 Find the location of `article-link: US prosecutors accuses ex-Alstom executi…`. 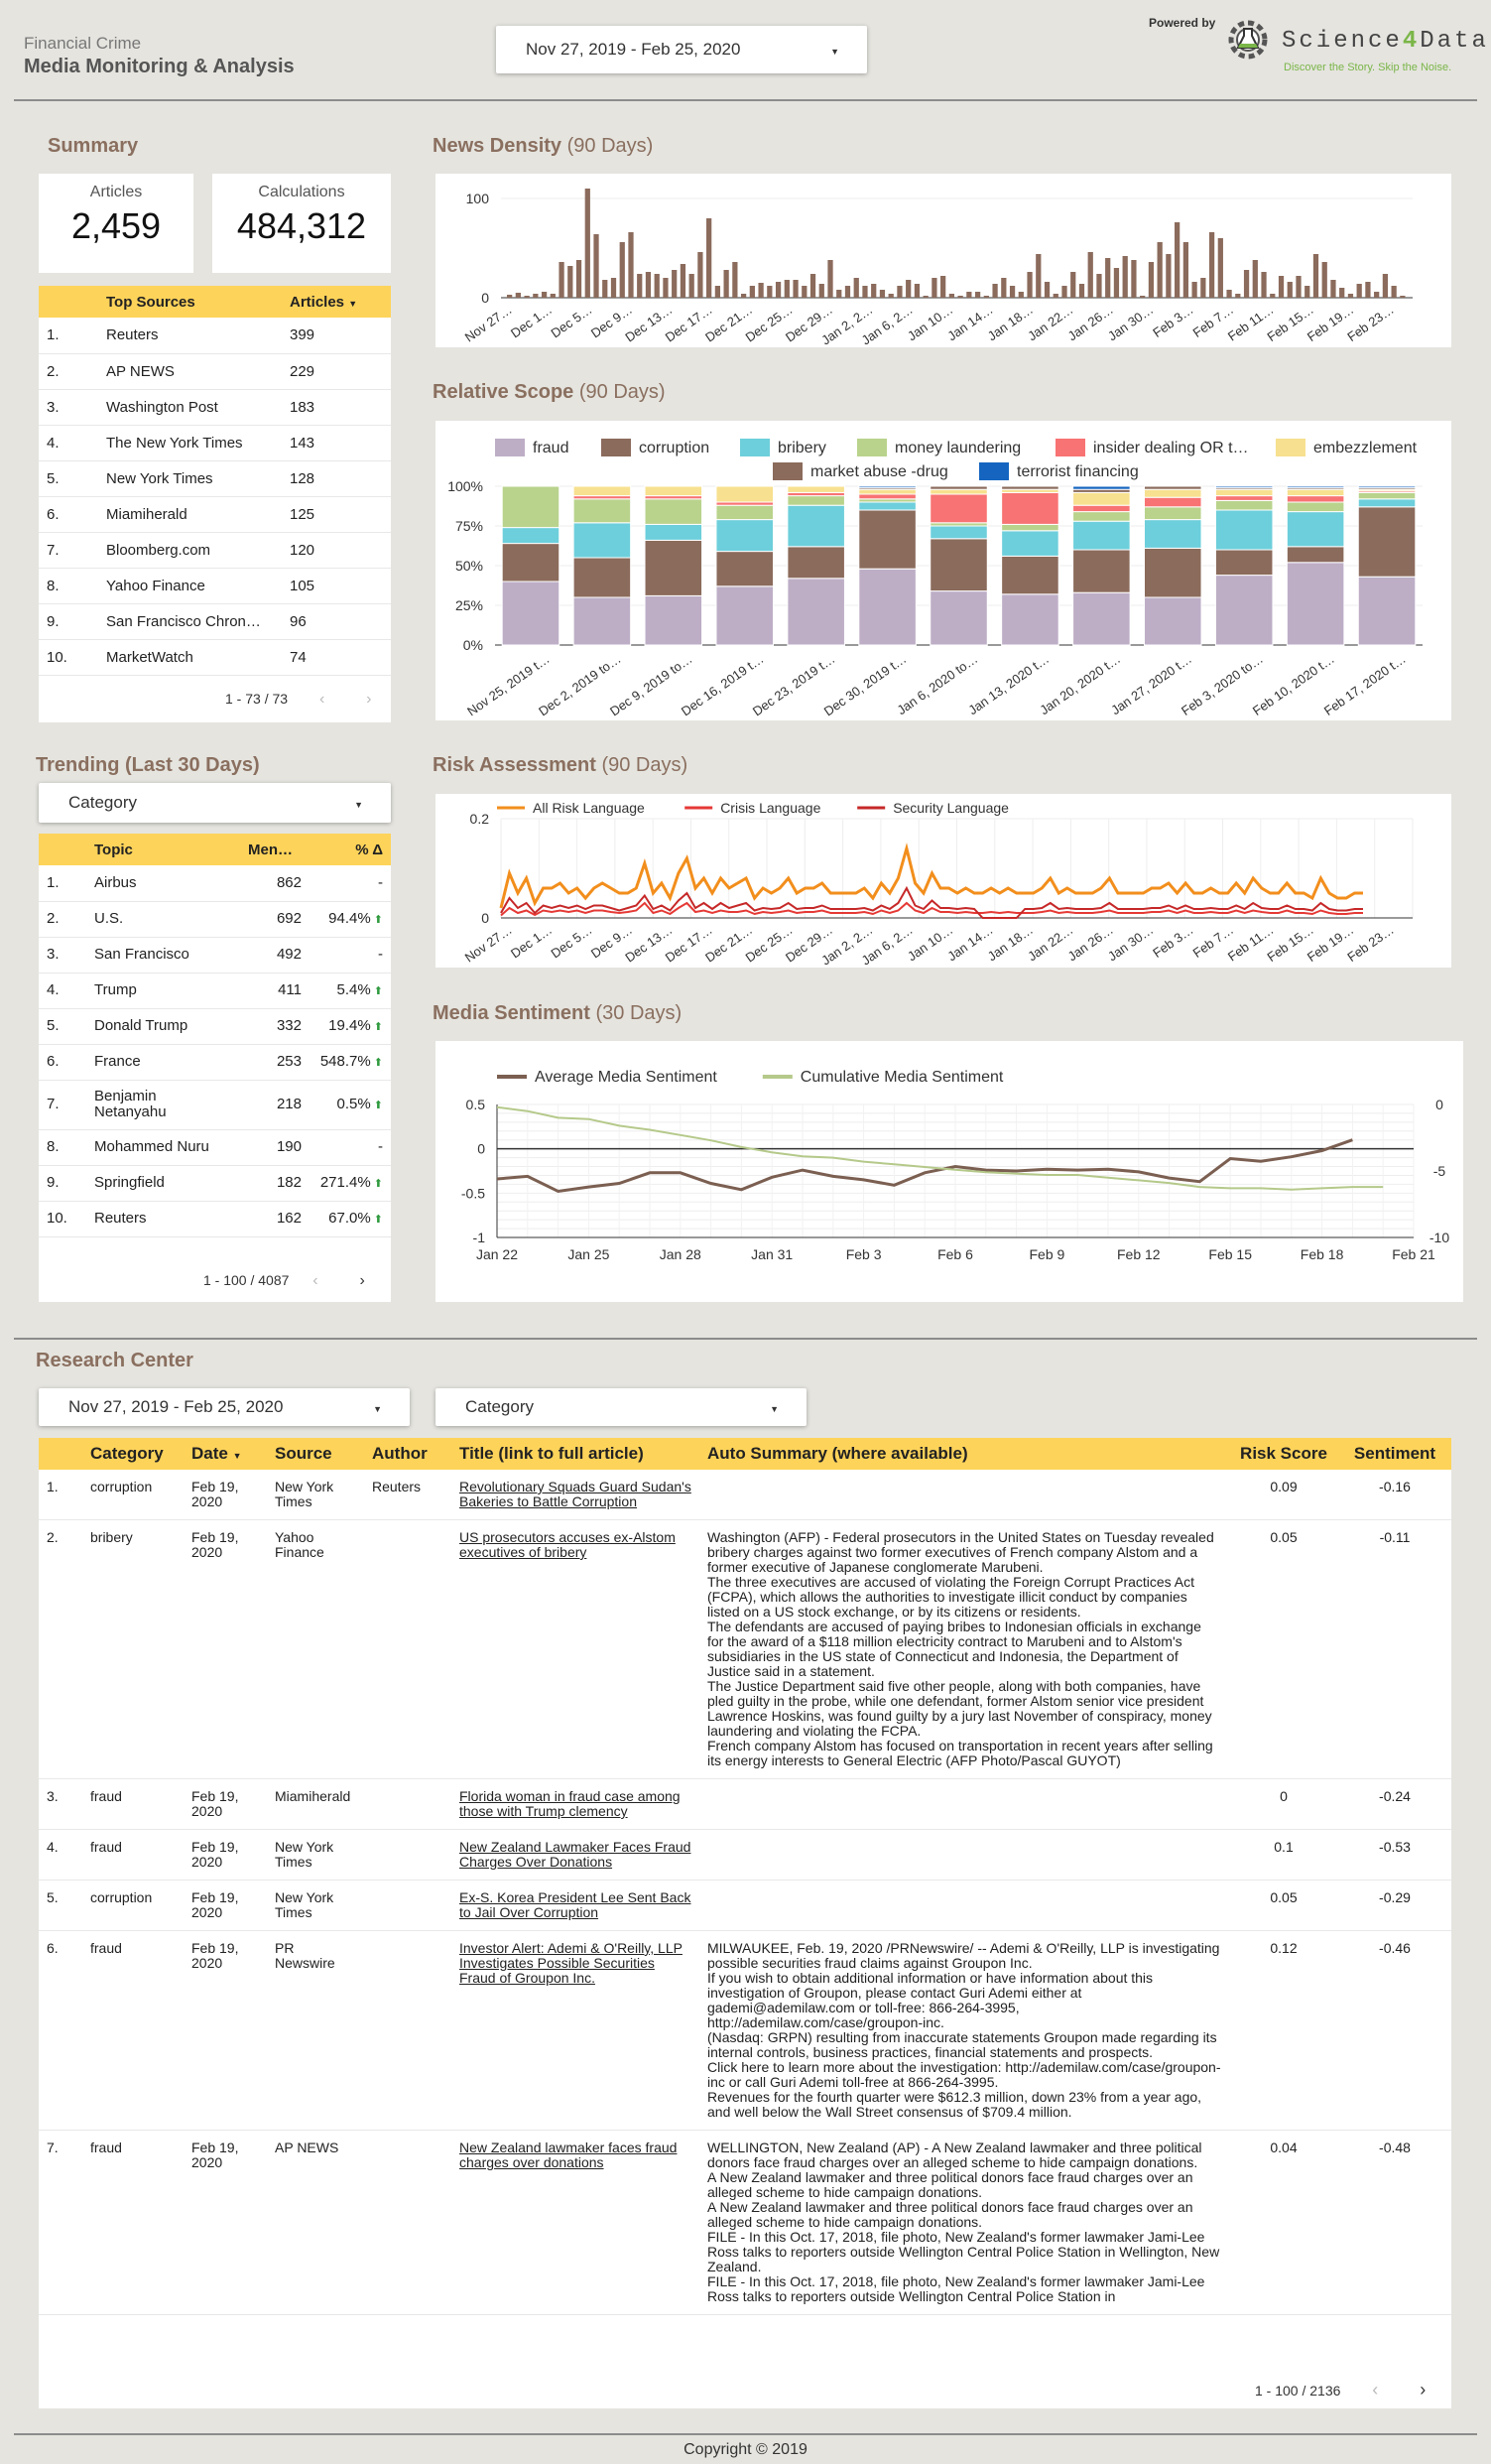

article-link: US prosecutors accuses ex-Alstom executi… is located at coordinates (567, 1544).